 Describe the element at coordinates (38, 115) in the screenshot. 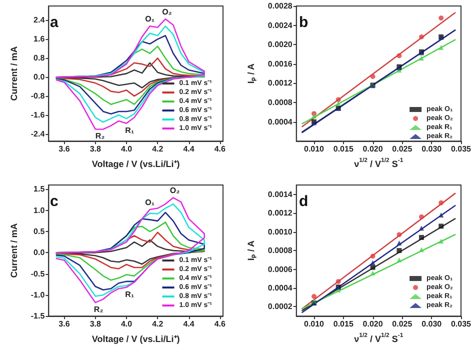

I see `y-tick-label: -1.6` at that location.